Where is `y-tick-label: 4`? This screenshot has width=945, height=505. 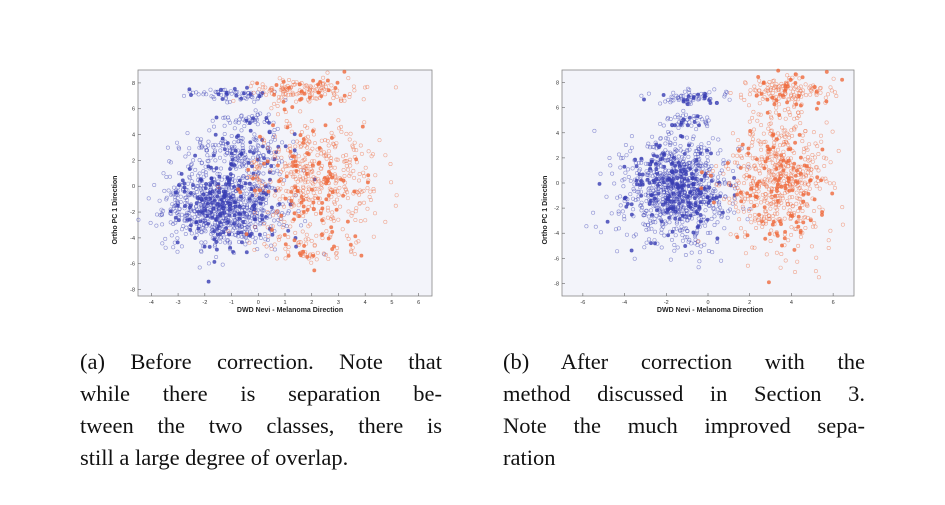 y-tick-label: 4 is located at coordinates (133, 136).